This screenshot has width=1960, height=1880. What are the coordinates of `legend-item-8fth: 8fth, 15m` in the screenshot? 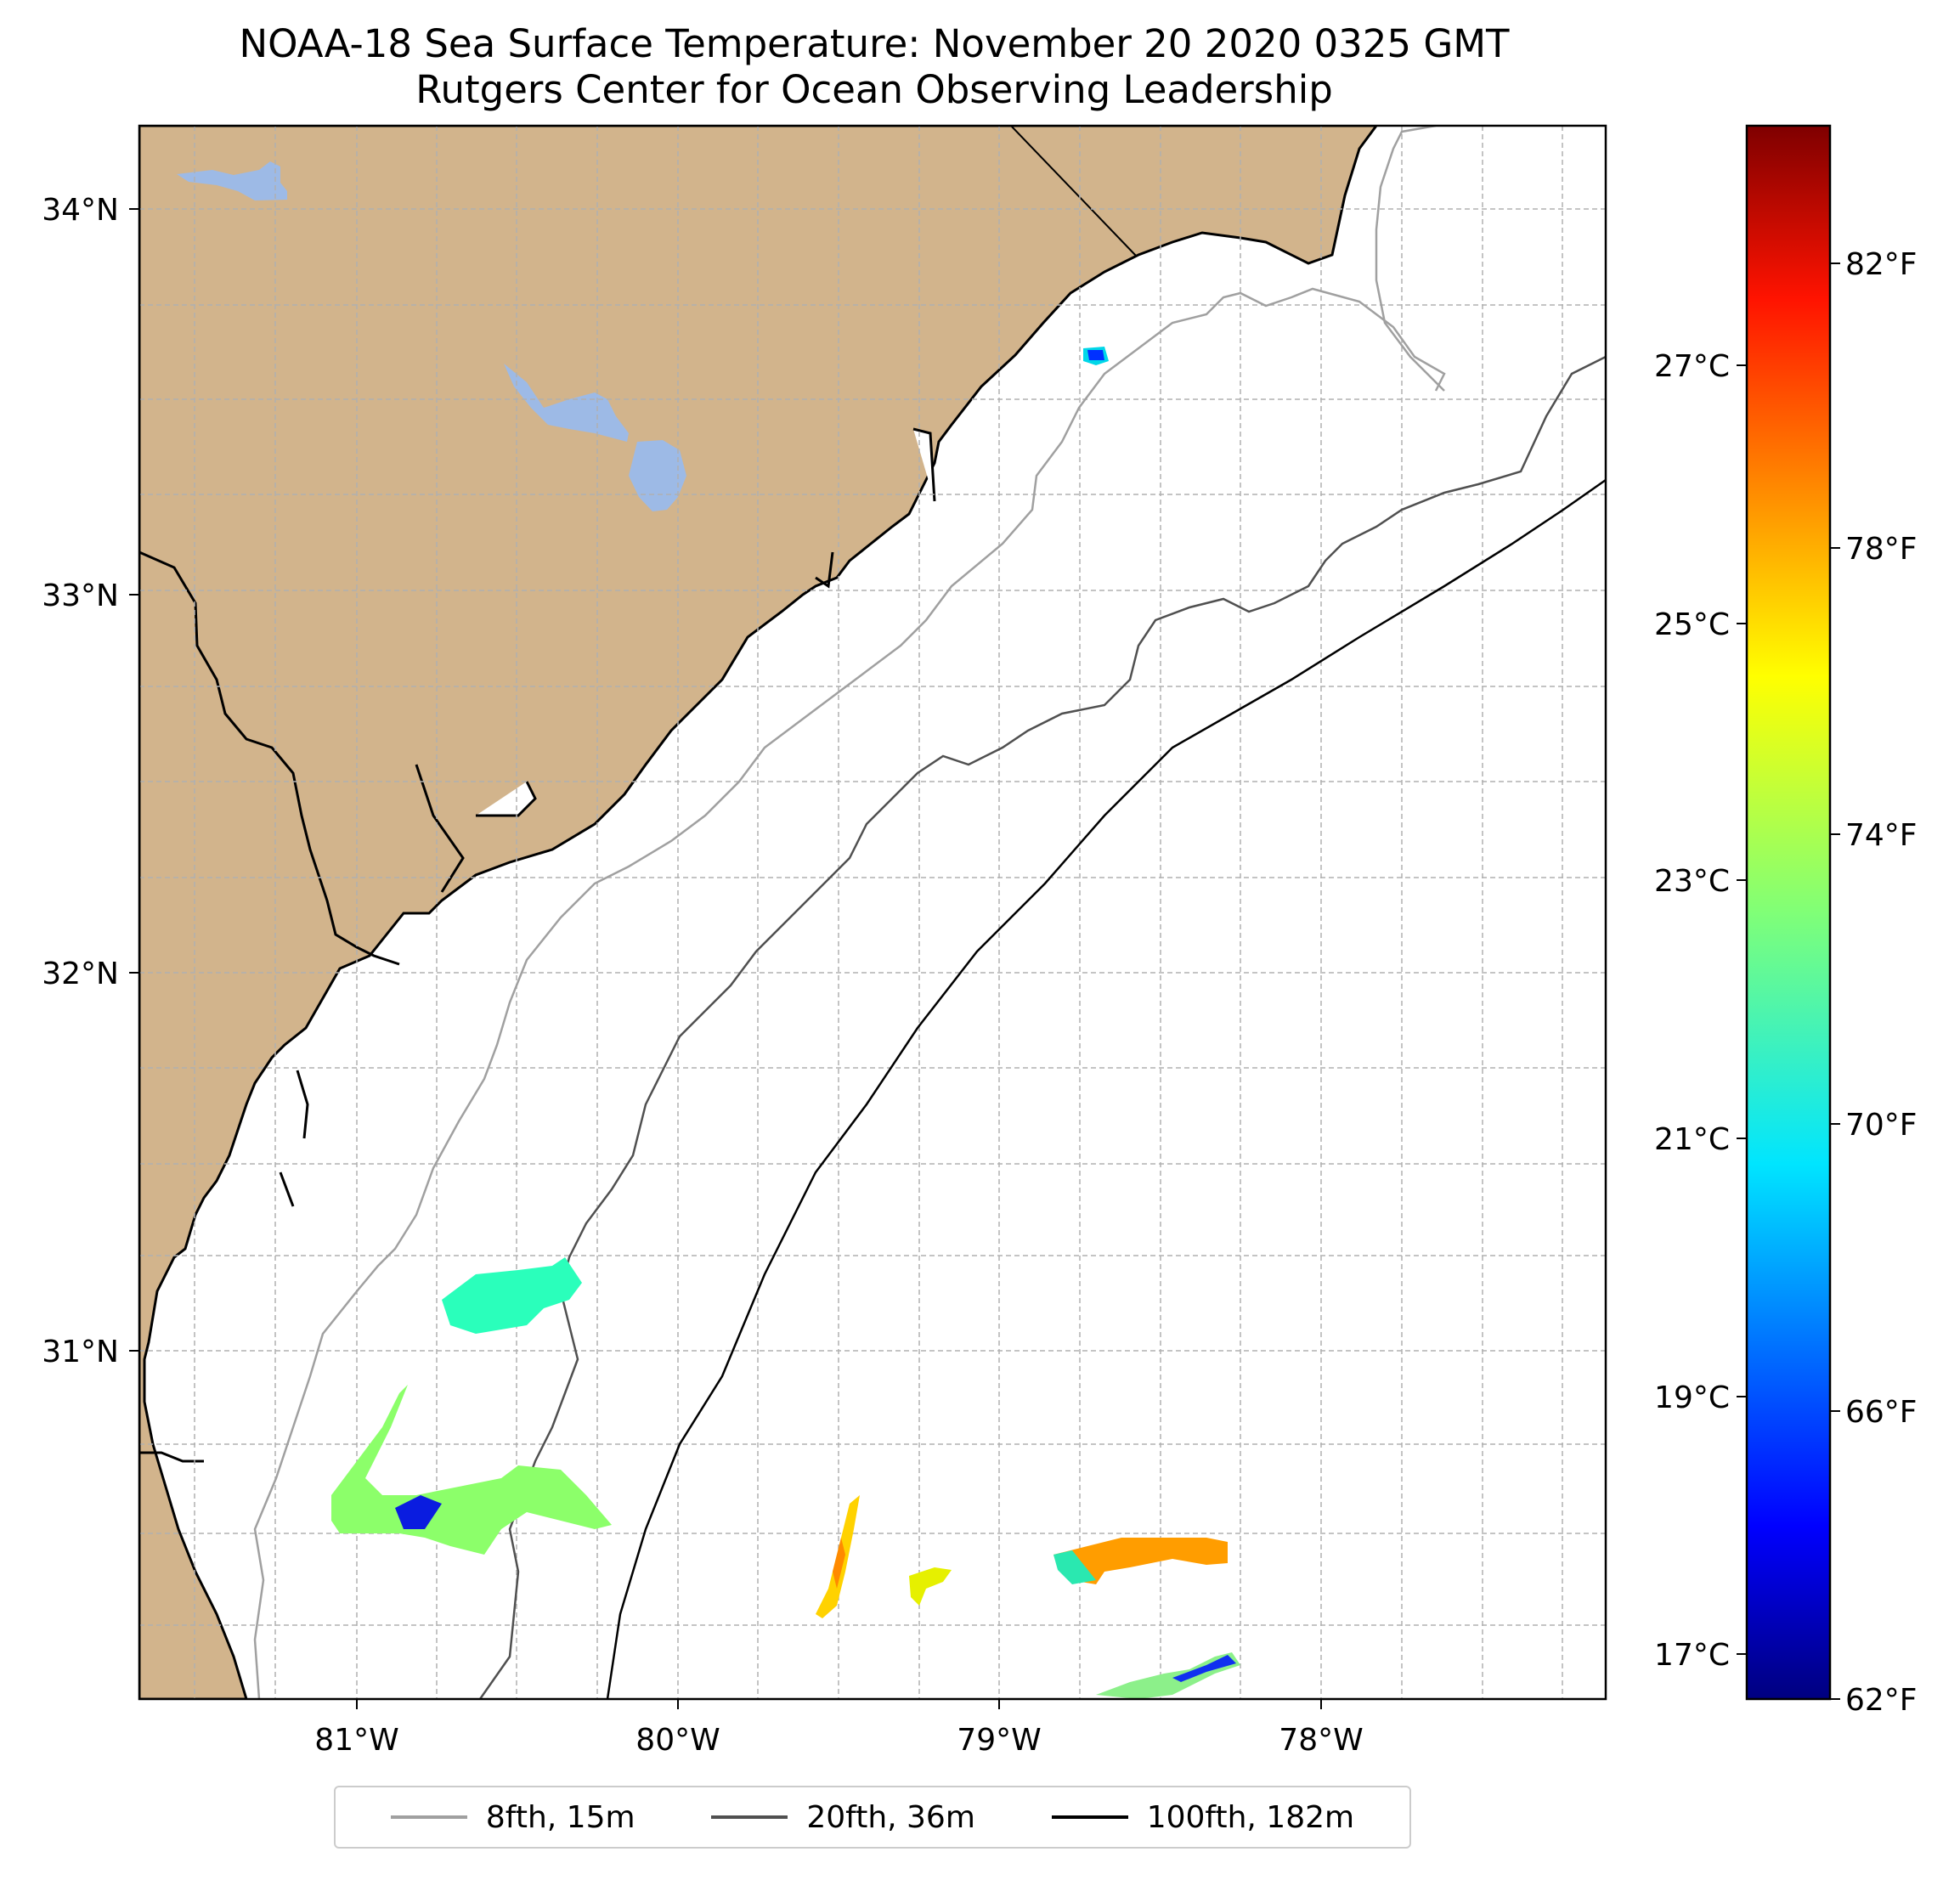 It's located at (513, 1817).